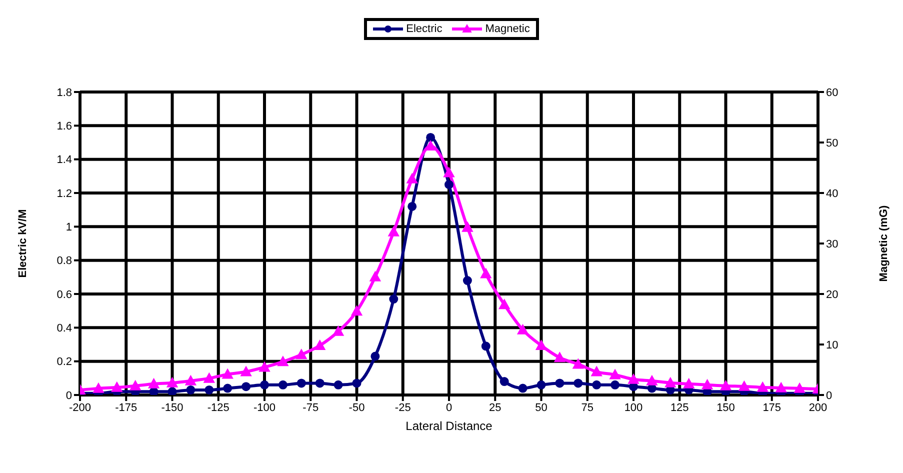 Image resolution: width=903 pixels, height=473 pixels. What do you see at coordinates (772, 408) in the screenshot?
I see `x-tick-label: 175` at bounding box center [772, 408].